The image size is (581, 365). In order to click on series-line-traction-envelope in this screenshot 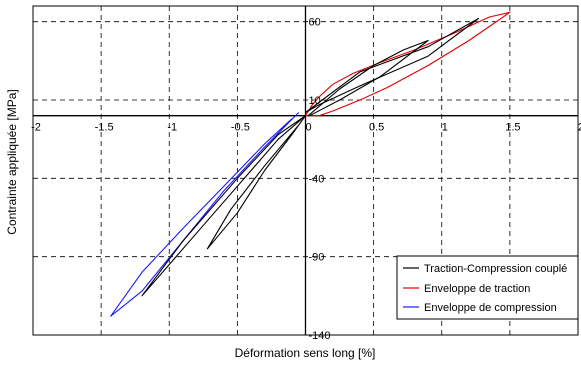, I will do `click(408, 64)`.